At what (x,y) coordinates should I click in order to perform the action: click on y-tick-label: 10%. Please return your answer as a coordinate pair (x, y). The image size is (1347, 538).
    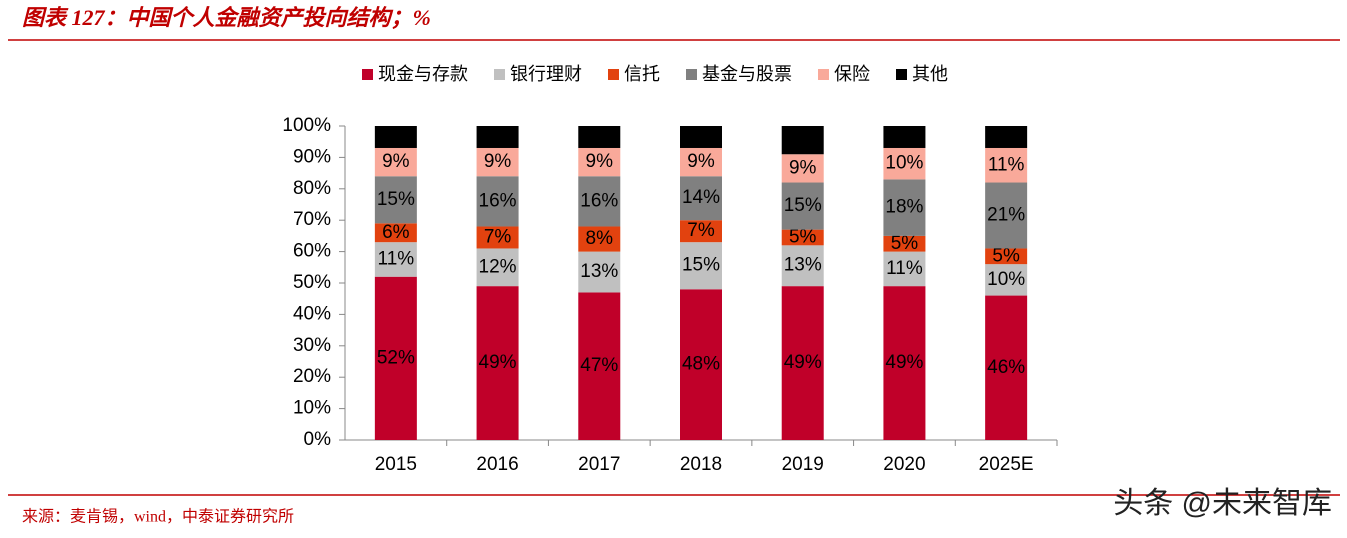
    Looking at the image, I should click on (312, 408).